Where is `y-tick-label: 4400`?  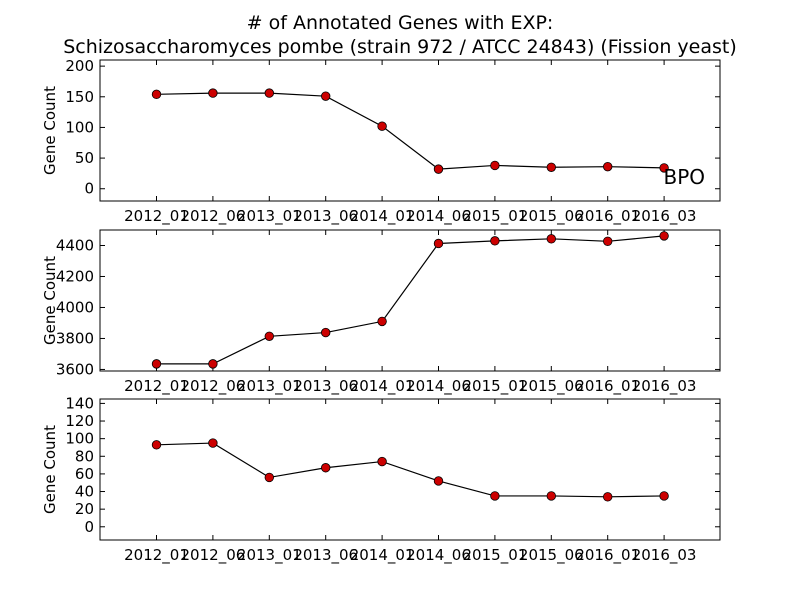
y-tick-label: 4400 is located at coordinates (75, 245).